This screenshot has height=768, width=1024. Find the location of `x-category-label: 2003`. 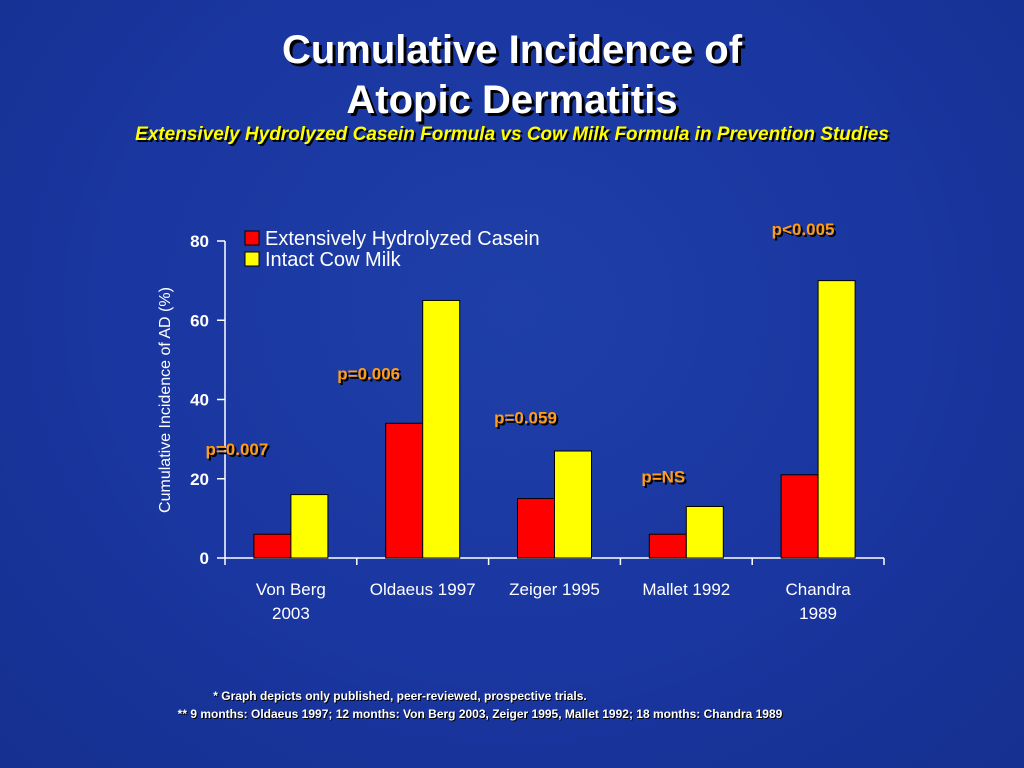

x-category-label: 2003 is located at coordinates (291, 613).